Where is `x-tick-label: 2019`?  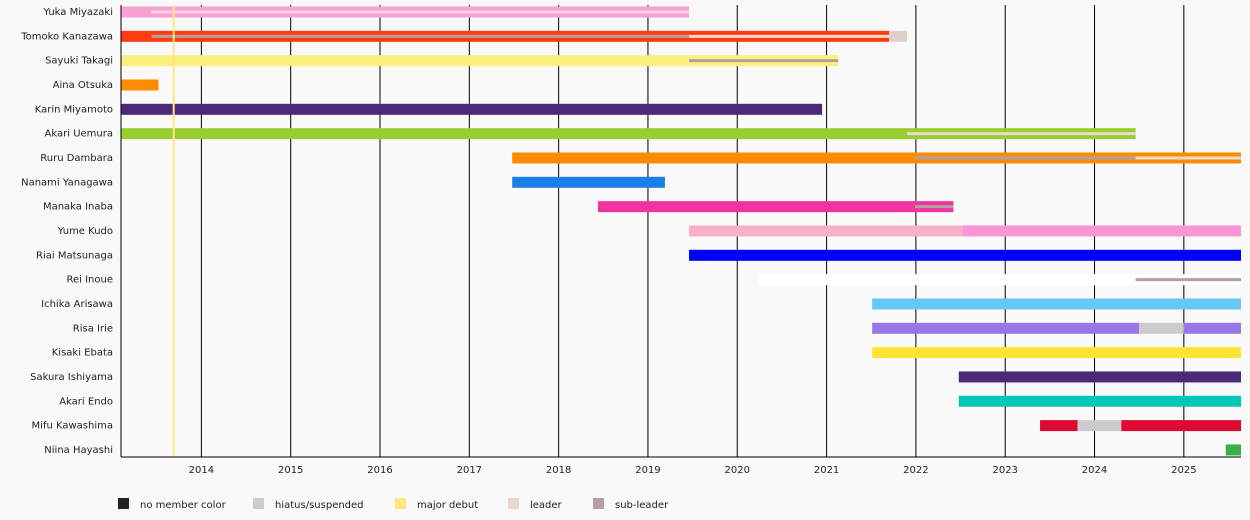
x-tick-label: 2019 is located at coordinates (647, 470).